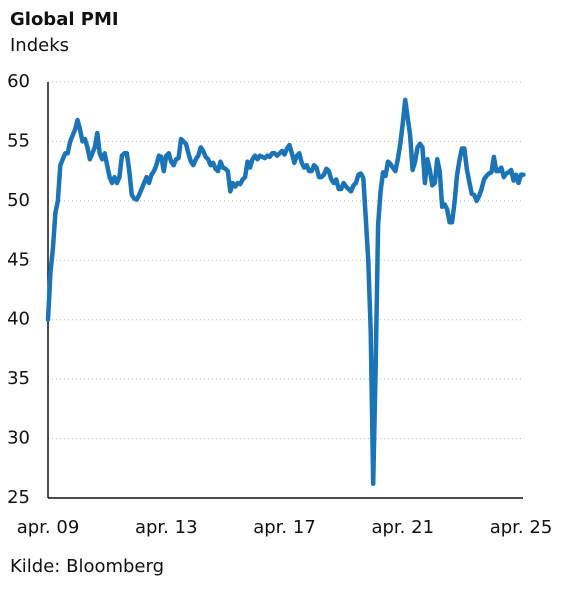 This screenshot has height=594, width=568. I want to click on y-tick-label: 55, so click(18, 140).